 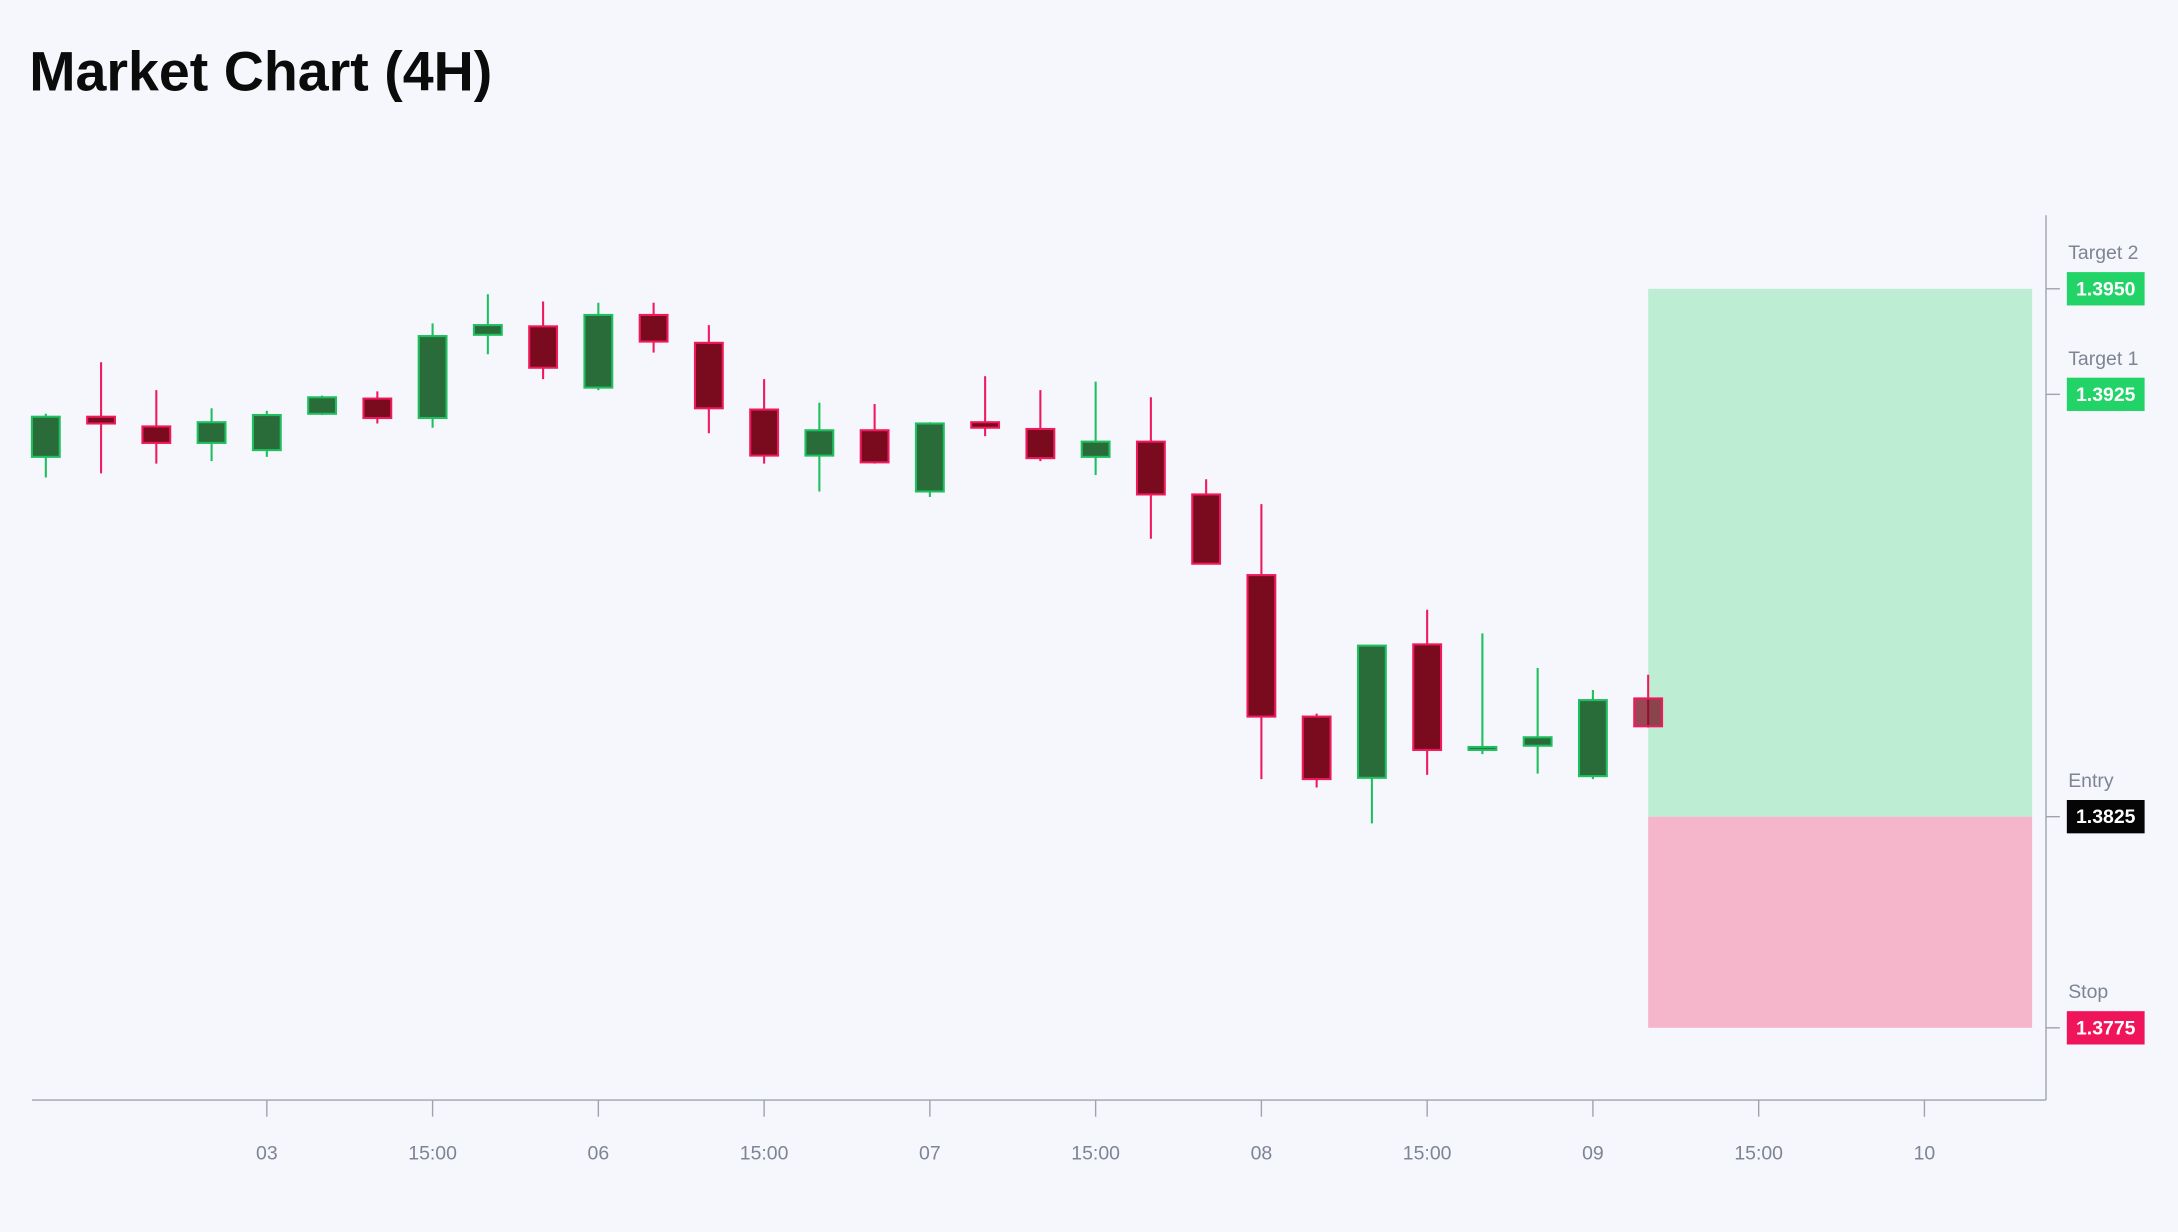 I want to click on y-tick-label: 1.3925, so click(x=2106, y=395).